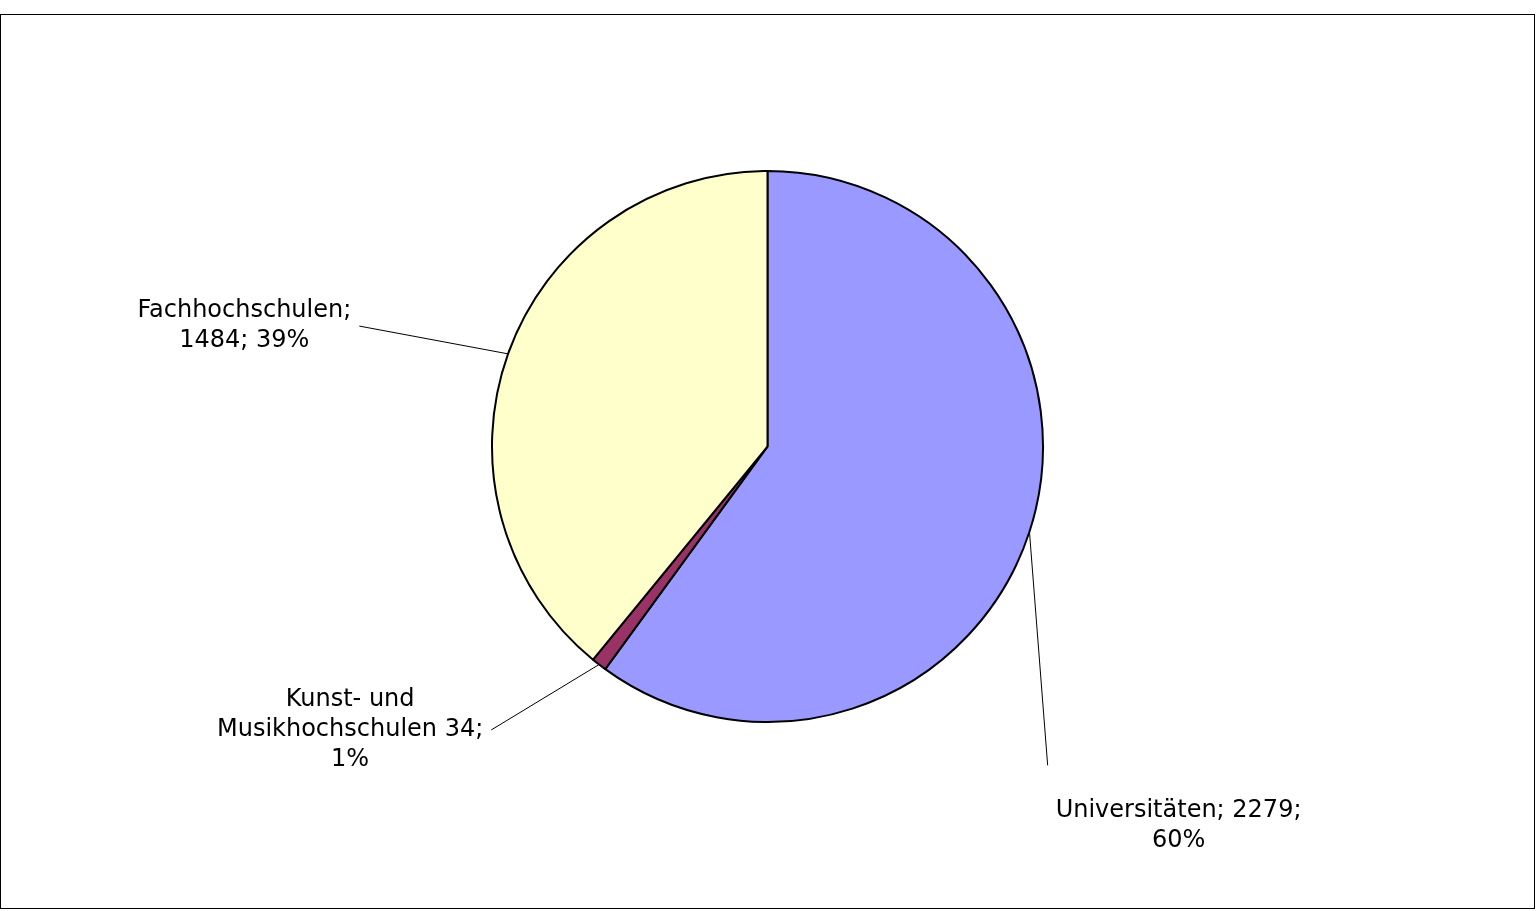 Image resolution: width=1537 pixels, height=911 pixels. I want to click on slice-label: Kunst- und Musikhochschulen 34; 1%, so click(350, 728).